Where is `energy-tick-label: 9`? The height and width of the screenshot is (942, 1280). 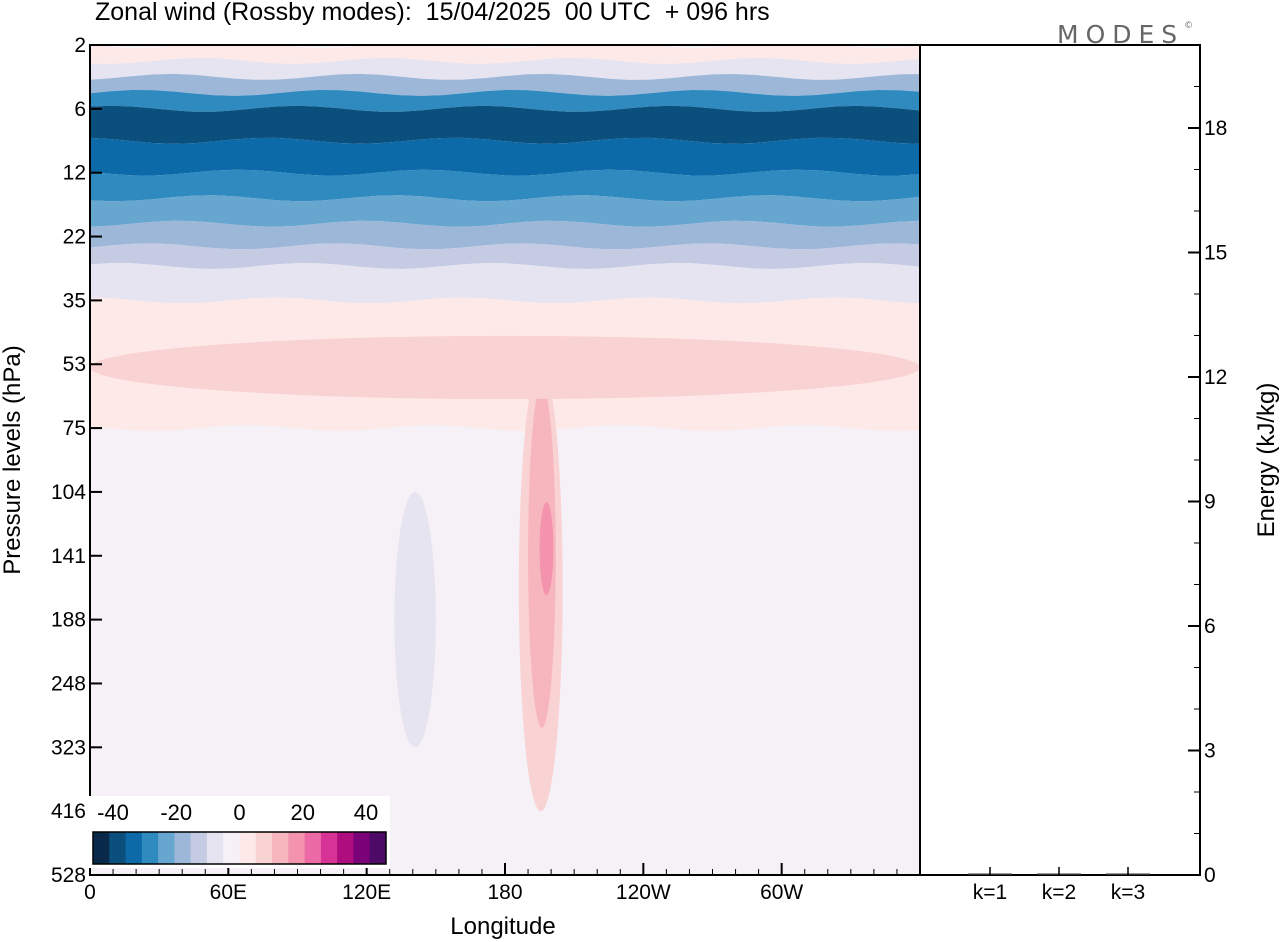
energy-tick-label: 9 is located at coordinates (1210, 502).